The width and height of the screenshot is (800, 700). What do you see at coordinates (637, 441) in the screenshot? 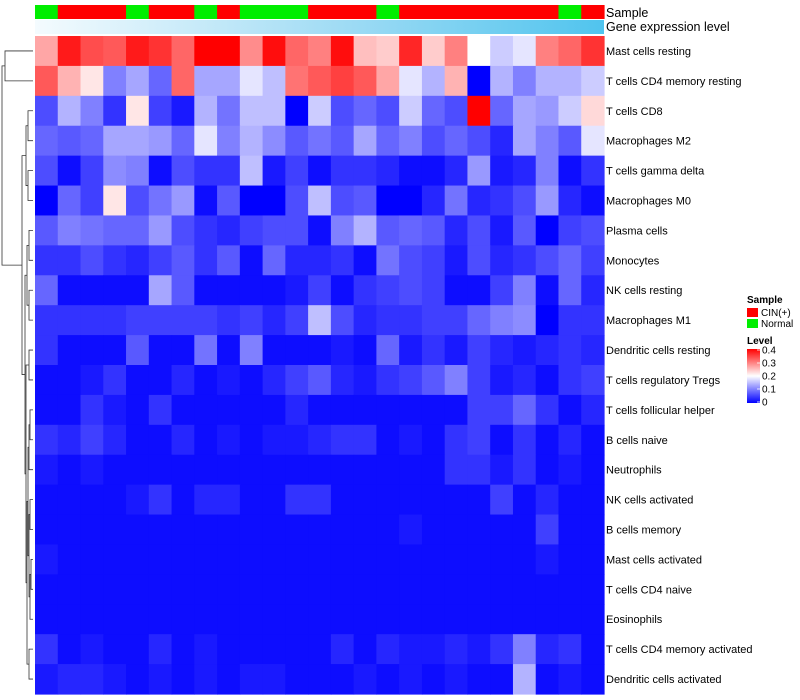
I see `row-label: B cells naive` at bounding box center [637, 441].